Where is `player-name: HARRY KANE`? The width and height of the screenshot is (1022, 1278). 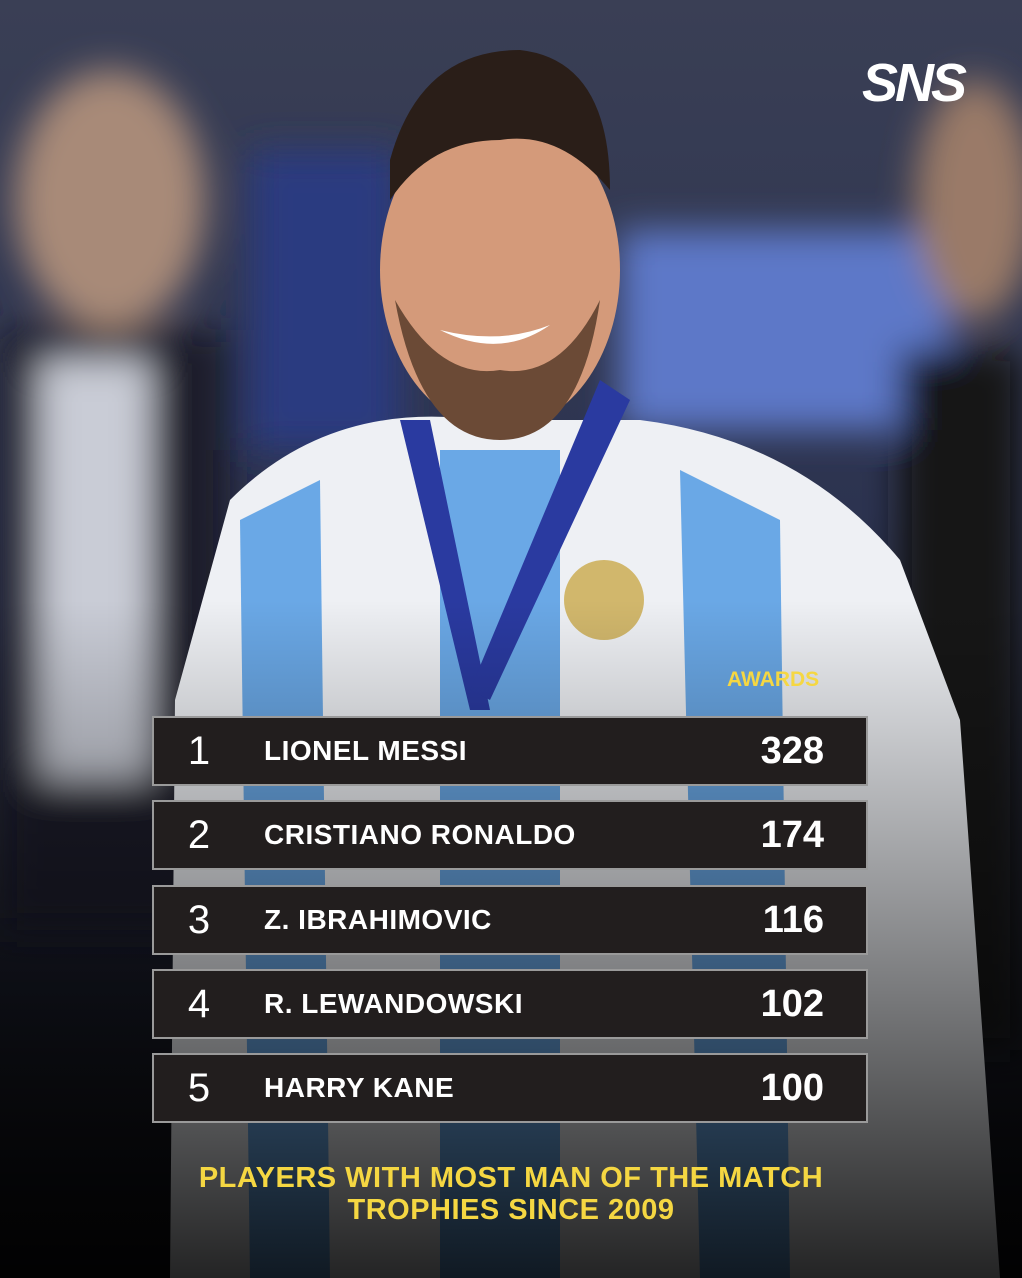
player-name: HARRY KANE is located at coordinates (359, 1088).